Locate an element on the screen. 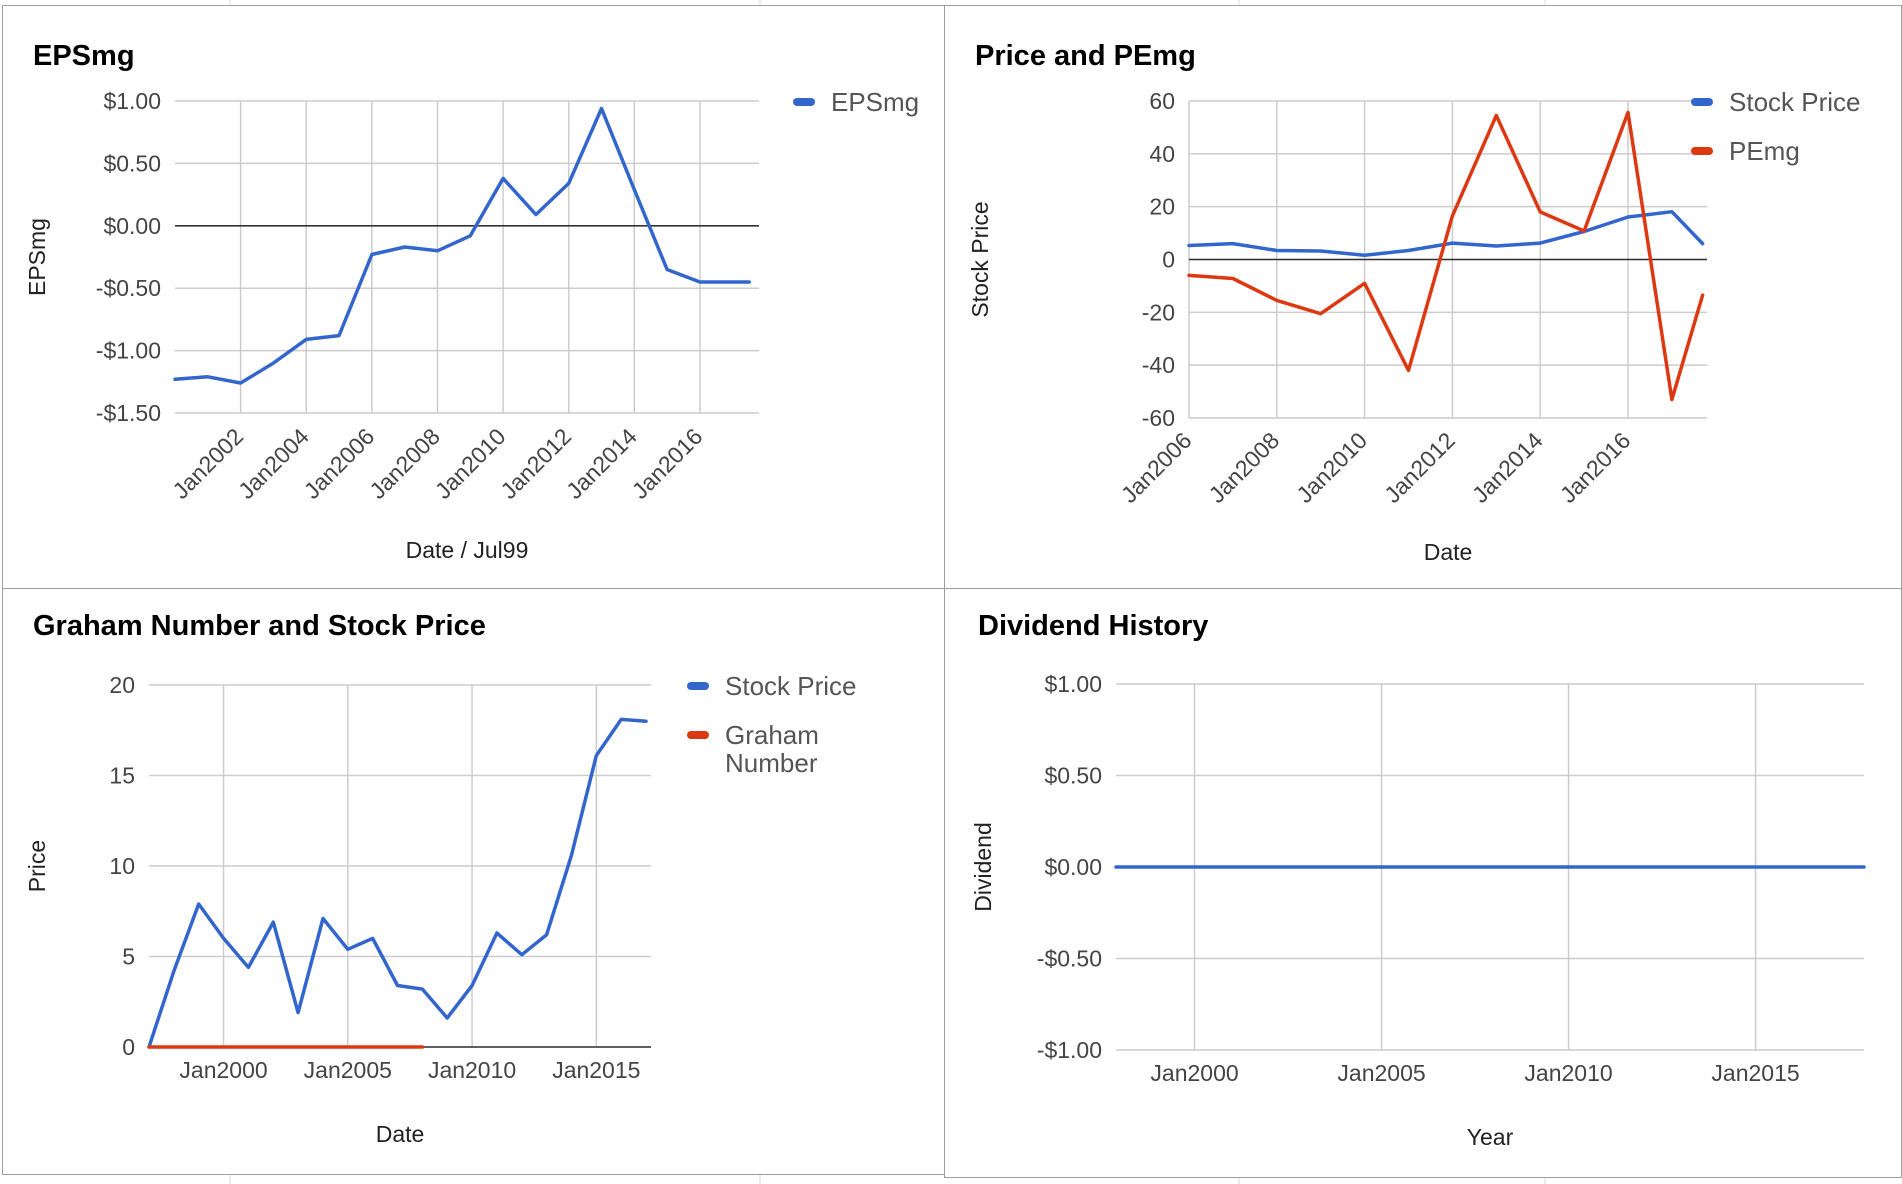 The width and height of the screenshot is (1902, 1184). y-tick-label: 60 is located at coordinates (1162, 101).